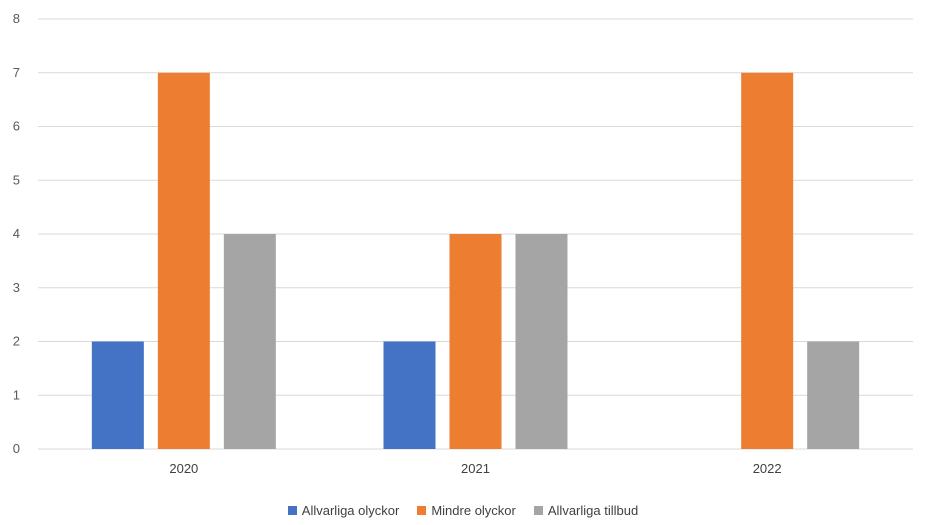 The image size is (926, 525). I want to click on y-axis-ticks: 0 1 2 3 4 5 6 7 8, so click(16, 233).